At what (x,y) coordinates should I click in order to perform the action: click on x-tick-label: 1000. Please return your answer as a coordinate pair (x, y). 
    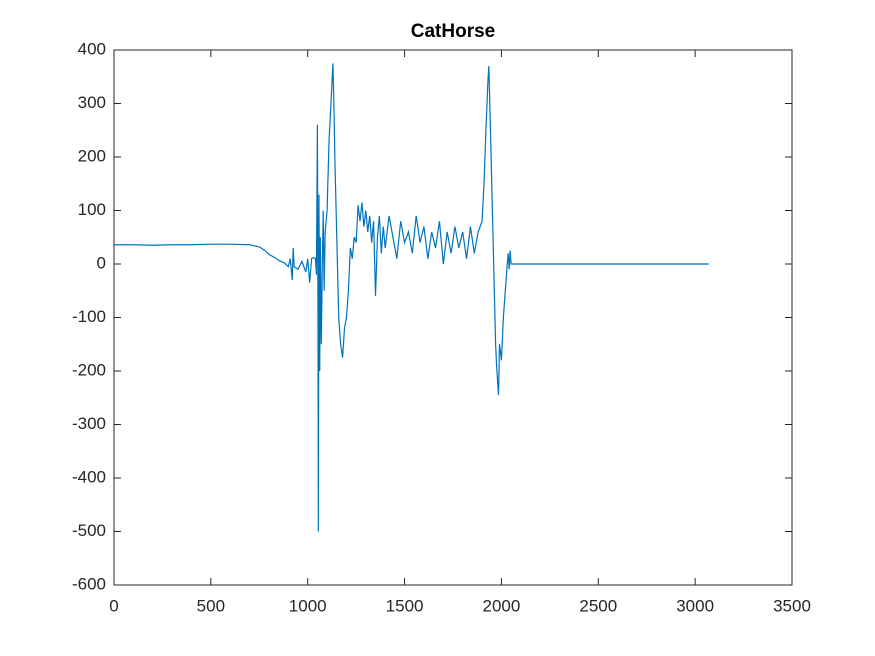
    Looking at the image, I should click on (308, 605).